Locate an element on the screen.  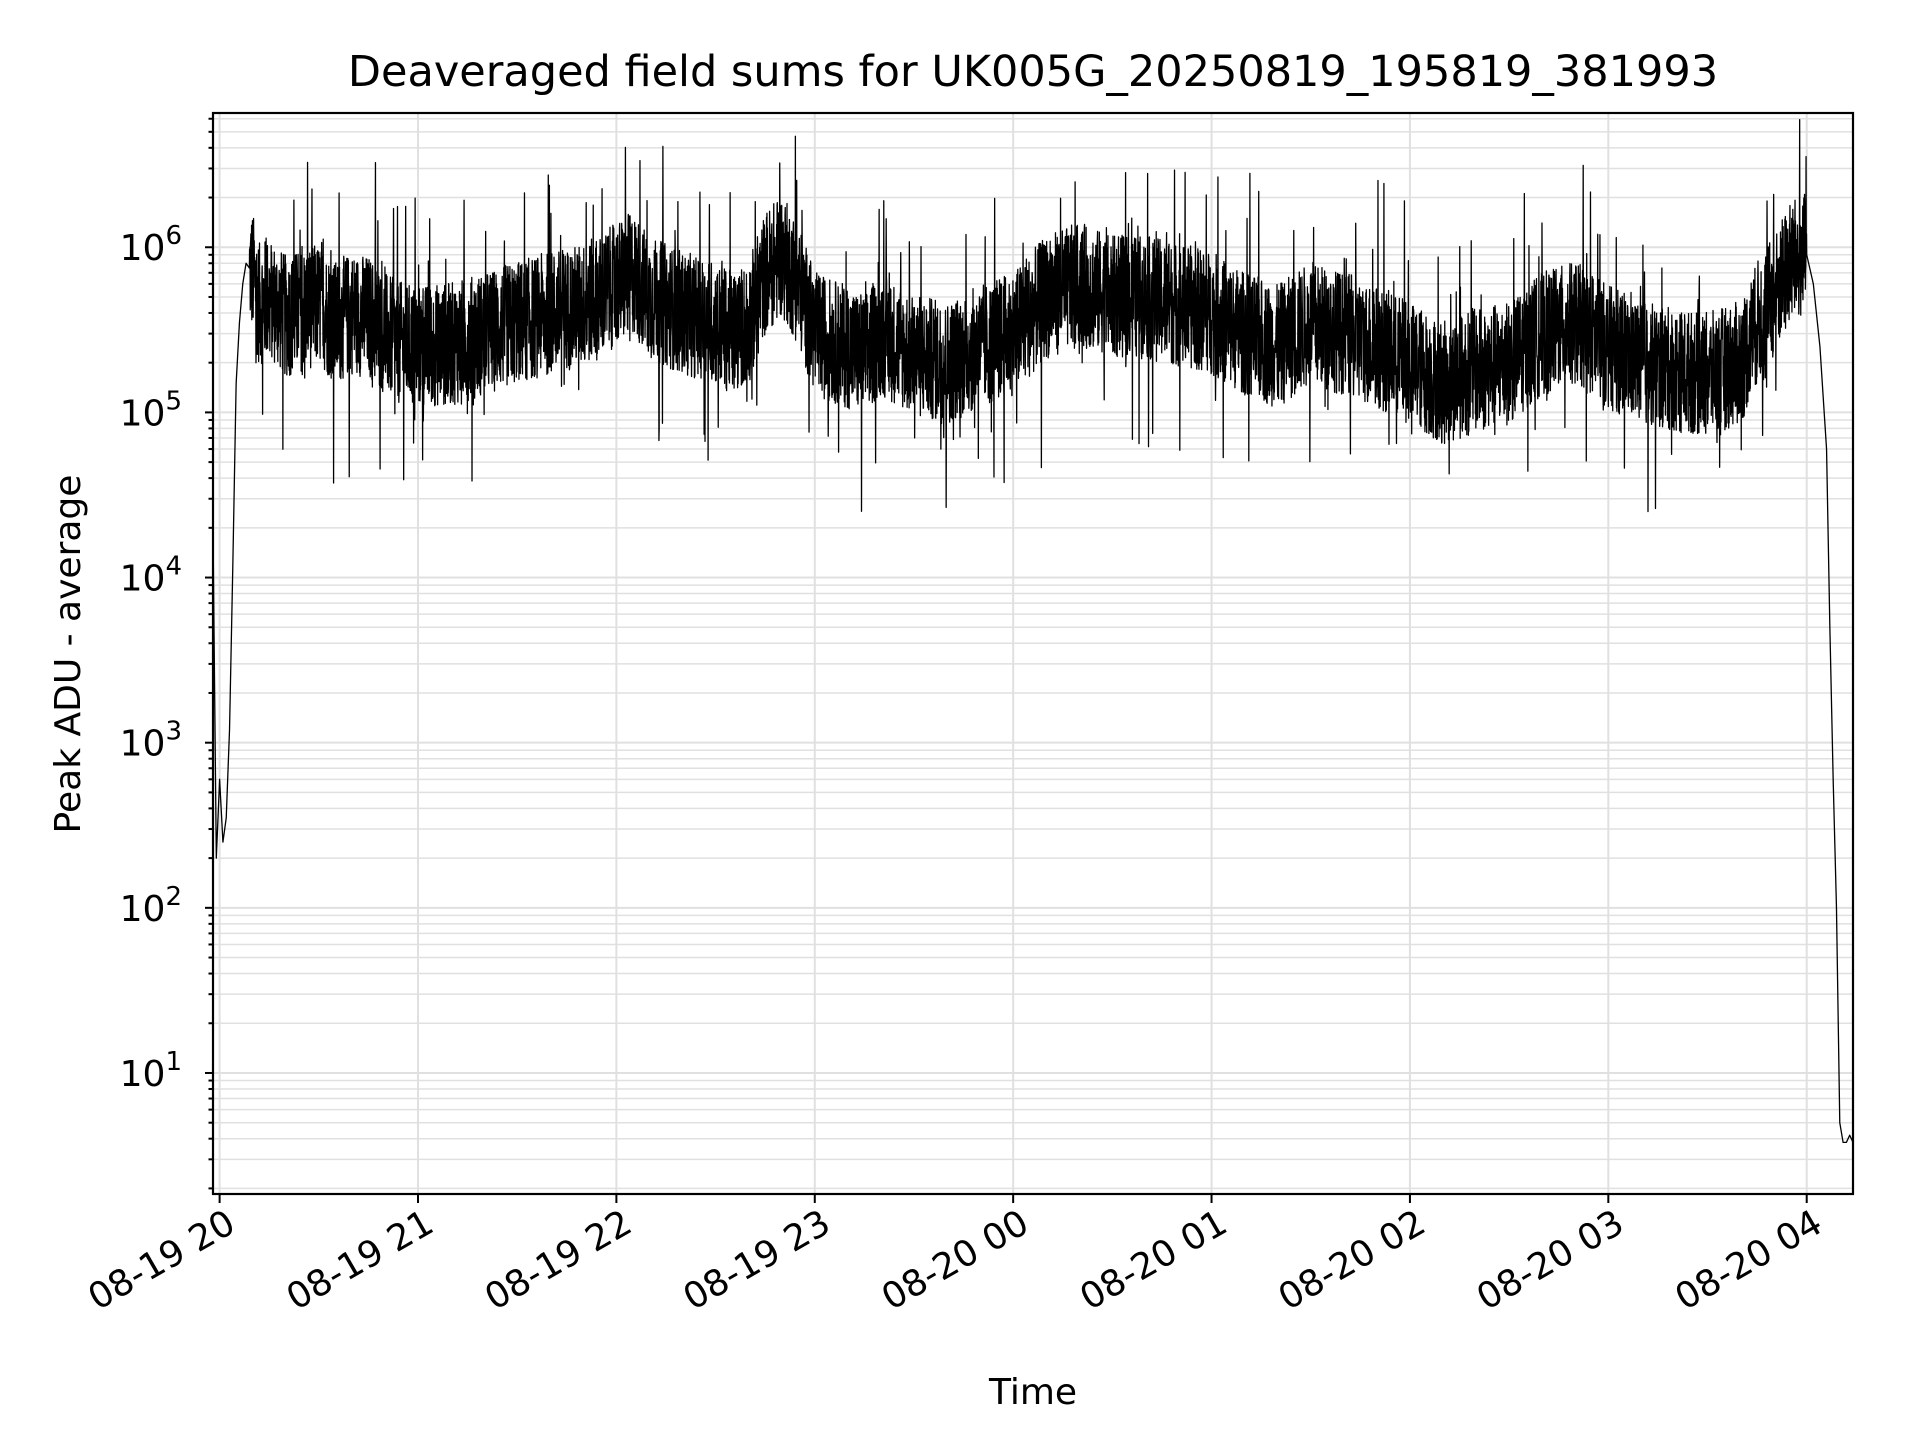
y-tick-label: 10² is located at coordinates (151, 906).